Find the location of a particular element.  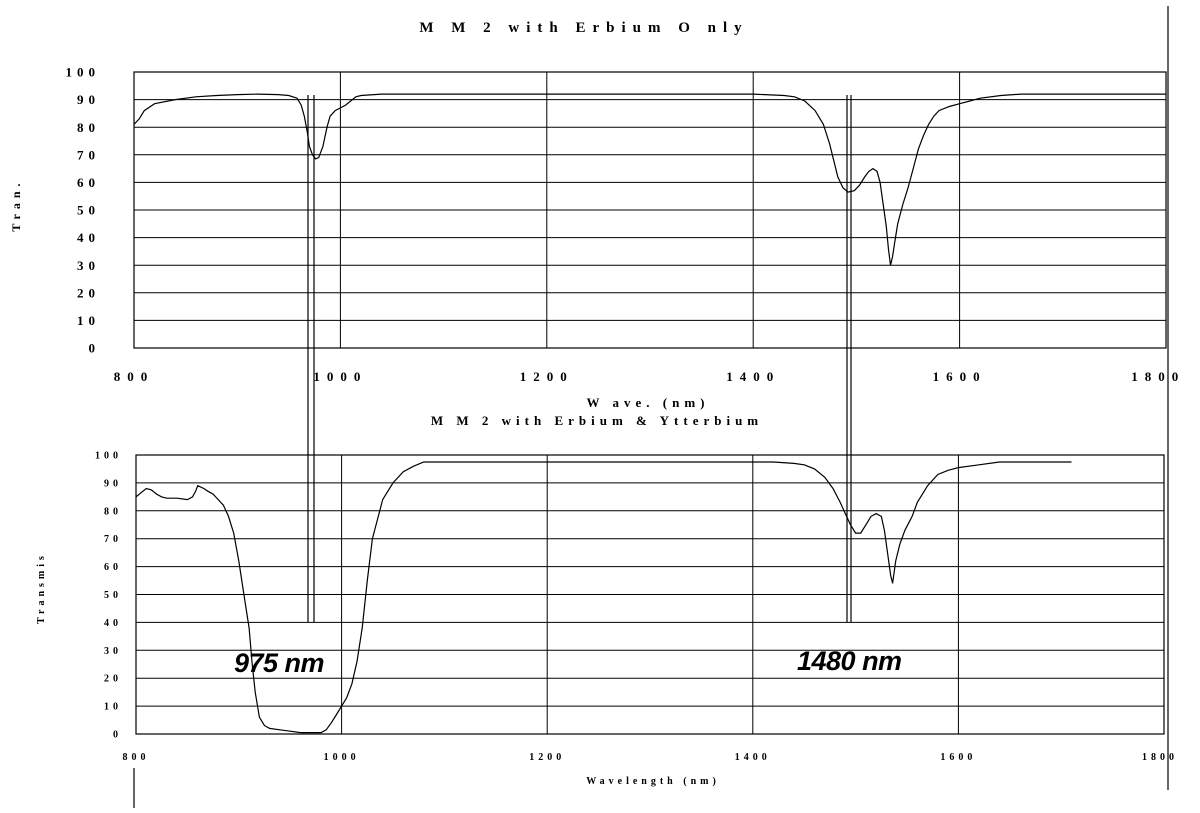

y-axis-label: Tran. is located at coordinates (16, 204).